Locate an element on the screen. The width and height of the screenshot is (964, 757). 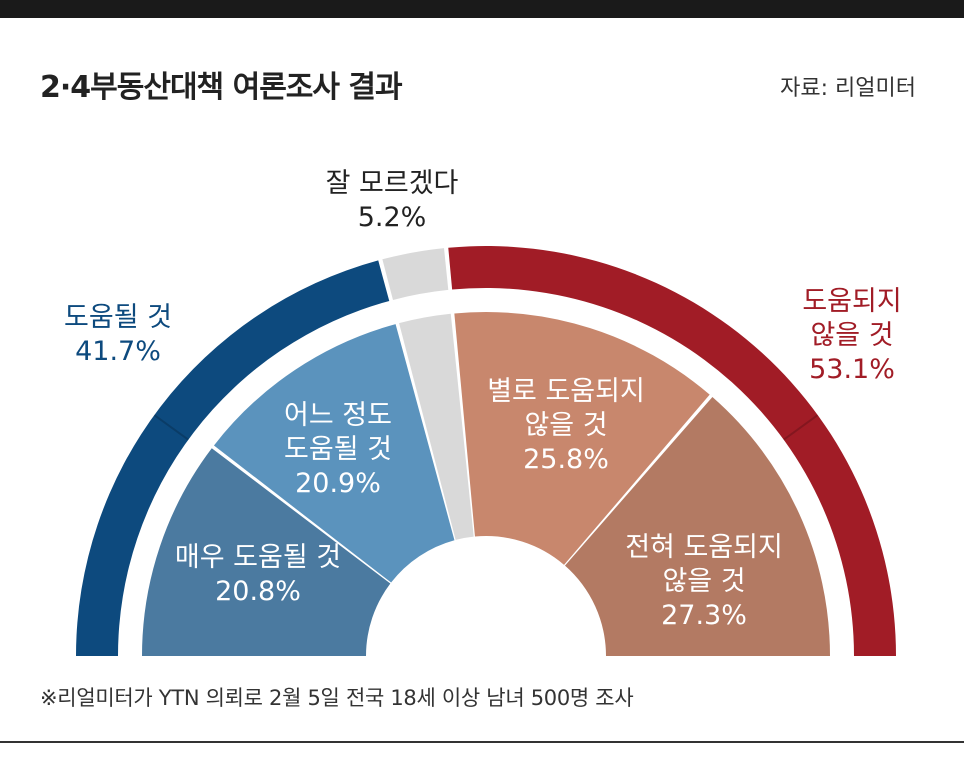
label-inner-very-positive-line-1: 매우 도움될 것 is located at coordinates (258, 557).